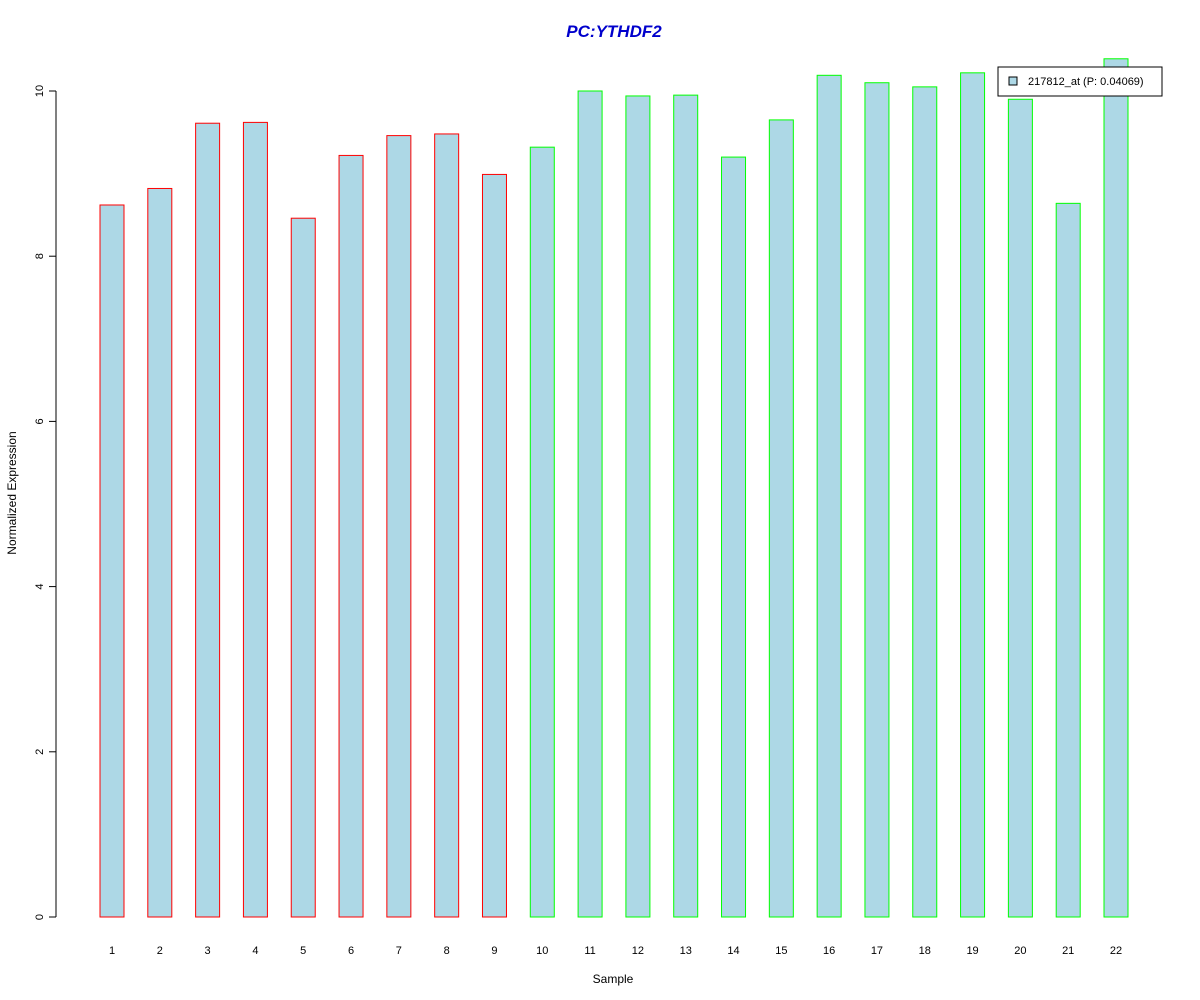  Describe the element at coordinates (112, 951) in the screenshot. I see `x-tick-label: 1` at that location.